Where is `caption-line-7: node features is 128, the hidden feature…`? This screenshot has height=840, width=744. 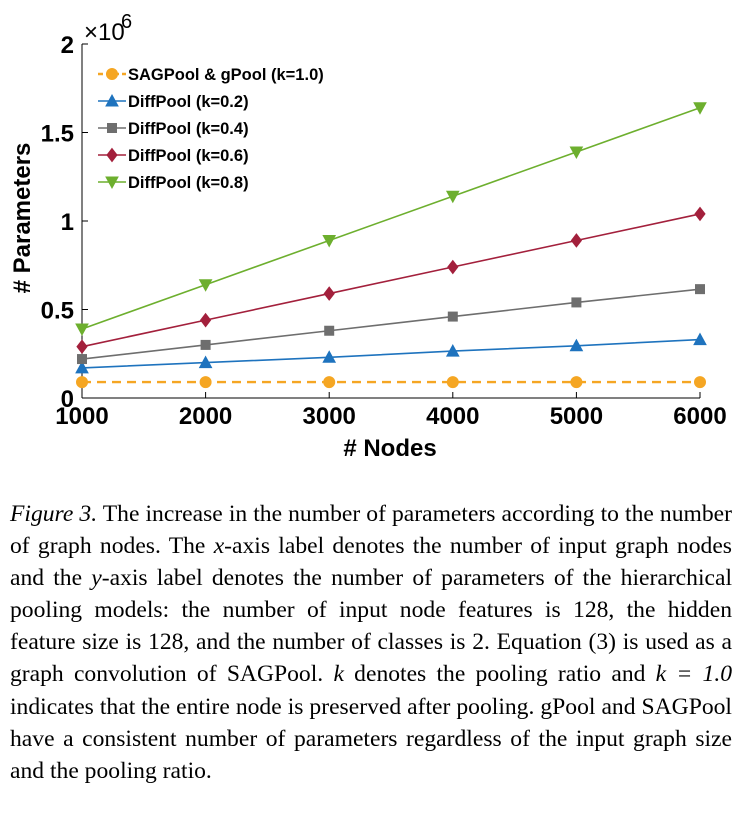 caption-line-7: node features is 128, the hidden feature… is located at coordinates (371, 626).